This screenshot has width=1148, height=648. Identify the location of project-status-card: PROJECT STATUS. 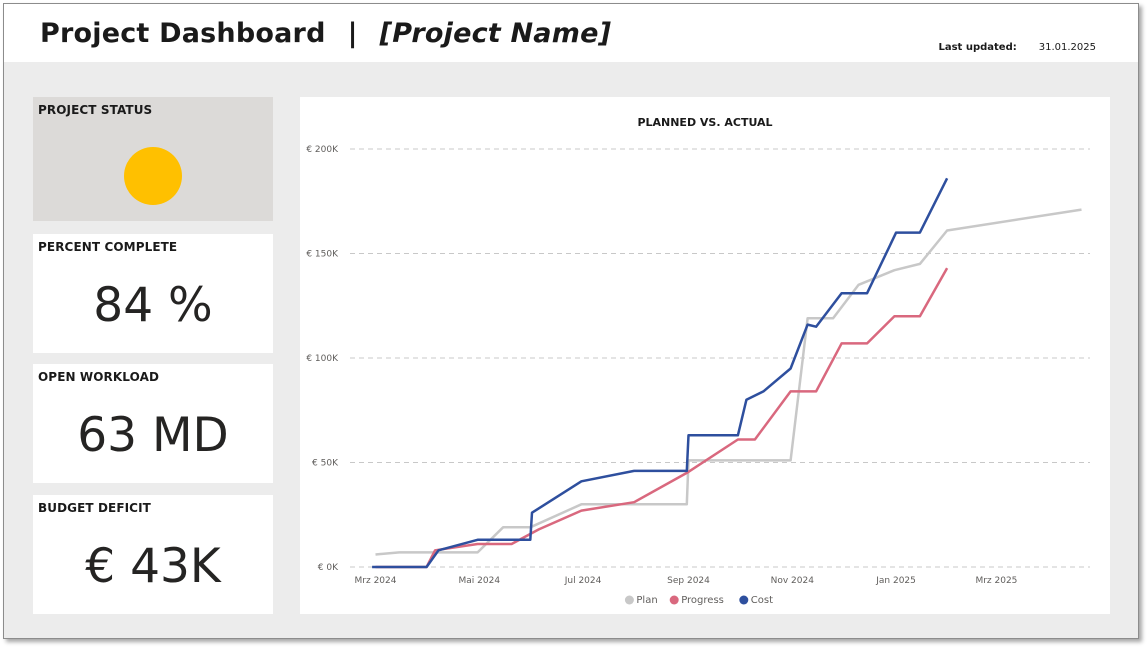
(153, 159).